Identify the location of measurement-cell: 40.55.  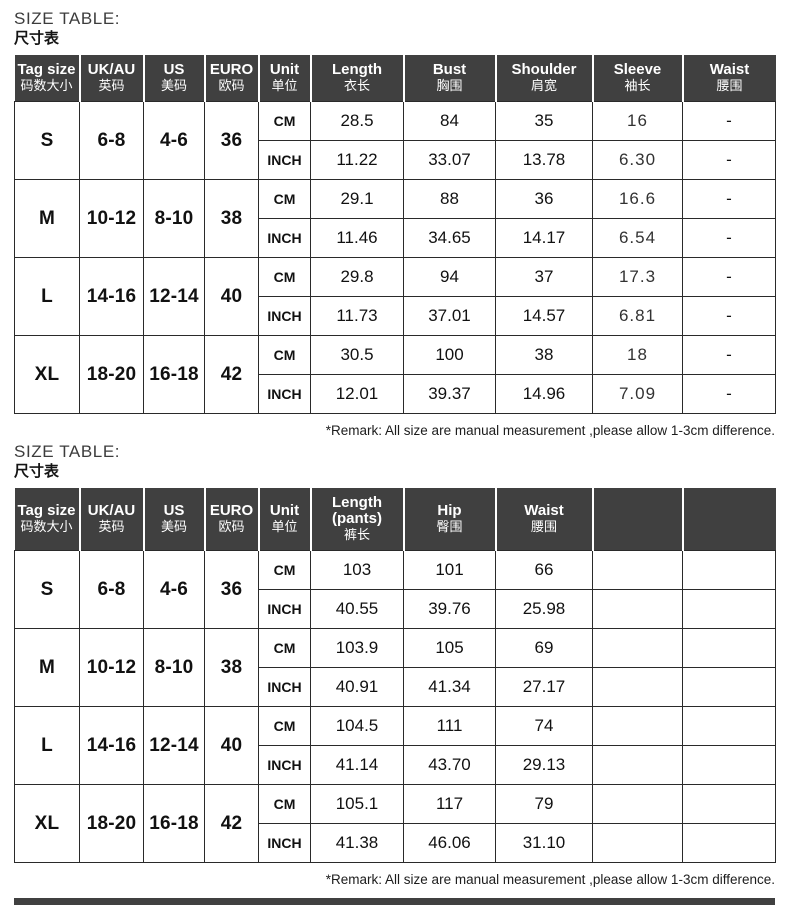
(357, 609).